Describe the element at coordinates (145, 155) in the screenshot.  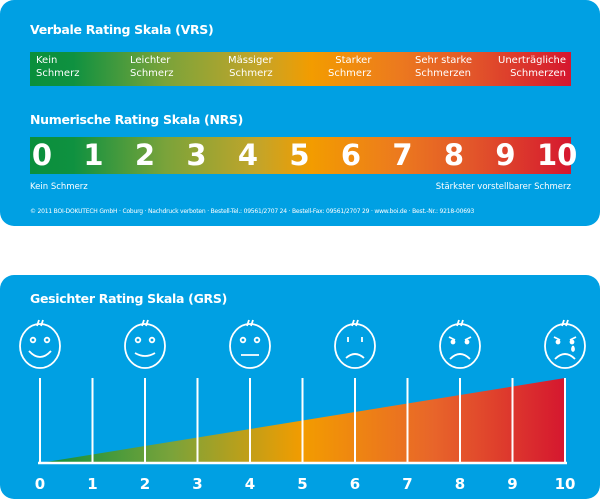
I see `nrs-number-2: 2` at that location.